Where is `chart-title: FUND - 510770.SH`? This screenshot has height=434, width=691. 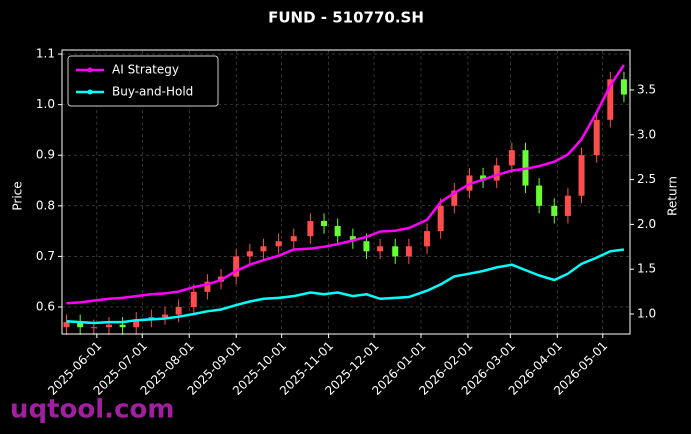 chart-title: FUND - 510770.SH is located at coordinates (346, 18).